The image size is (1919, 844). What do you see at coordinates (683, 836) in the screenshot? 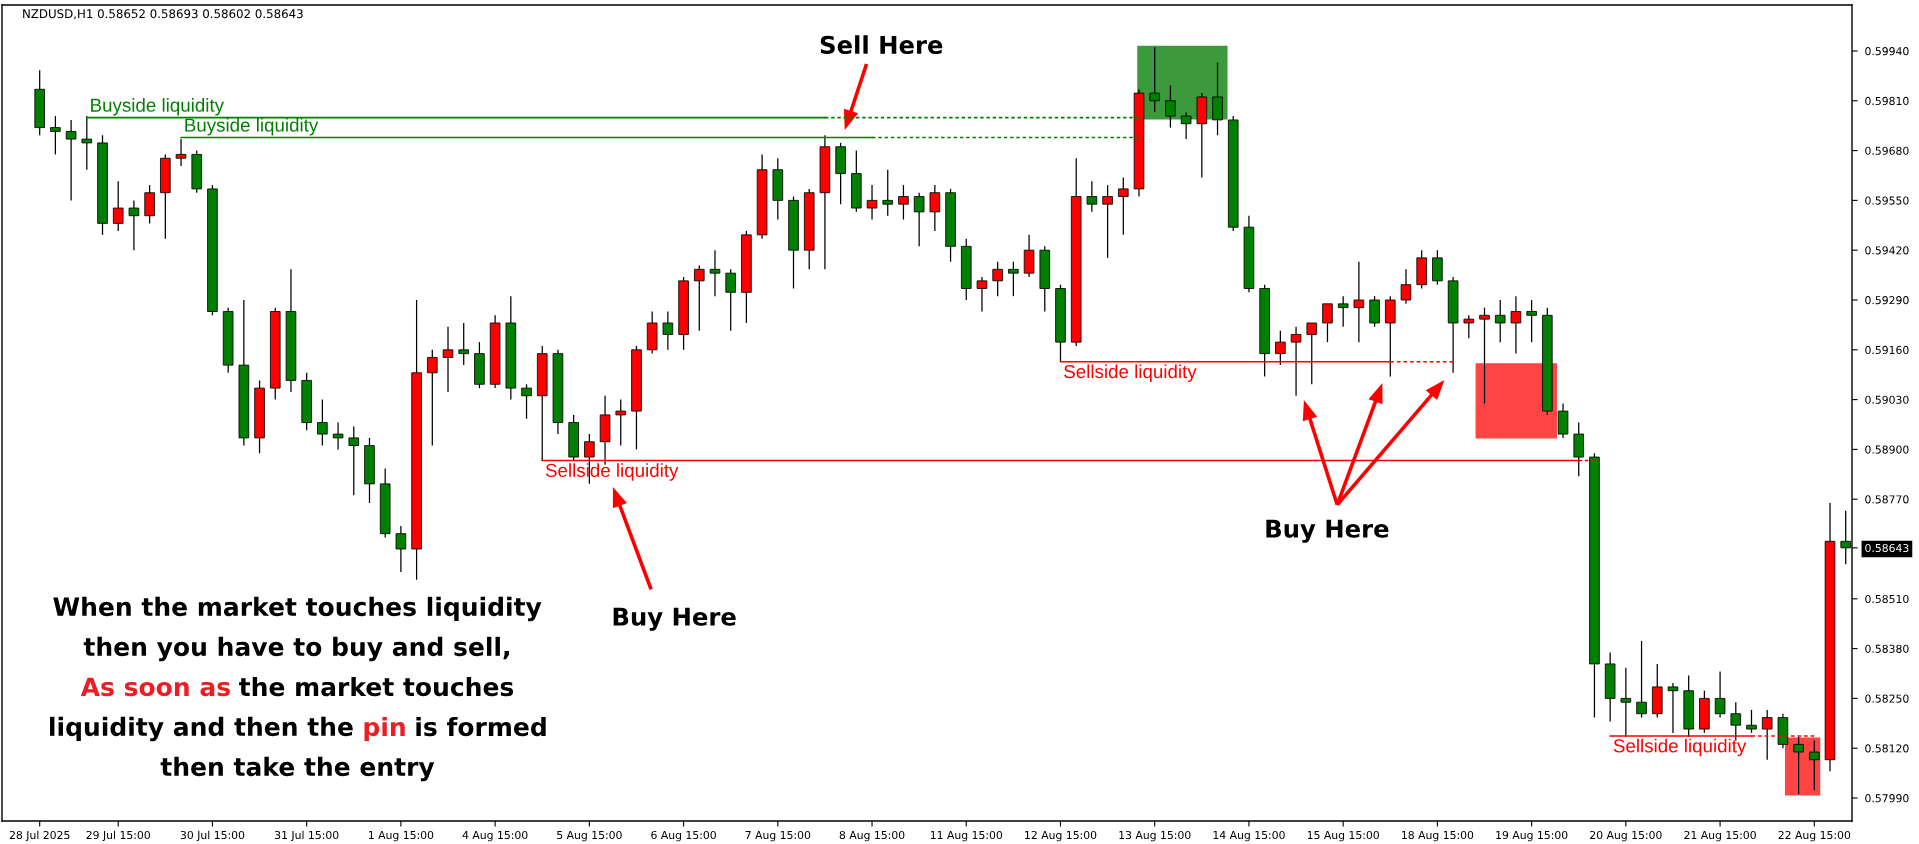
I see `x-tick-label: 6 Aug 15:00` at bounding box center [683, 836].